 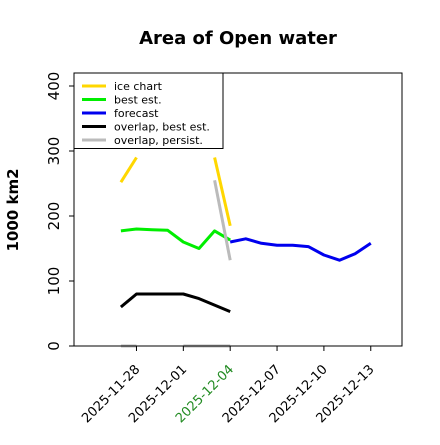 I want to click on y-axis-ticks: 0 100 200 300 400, so click(x=59, y=211).